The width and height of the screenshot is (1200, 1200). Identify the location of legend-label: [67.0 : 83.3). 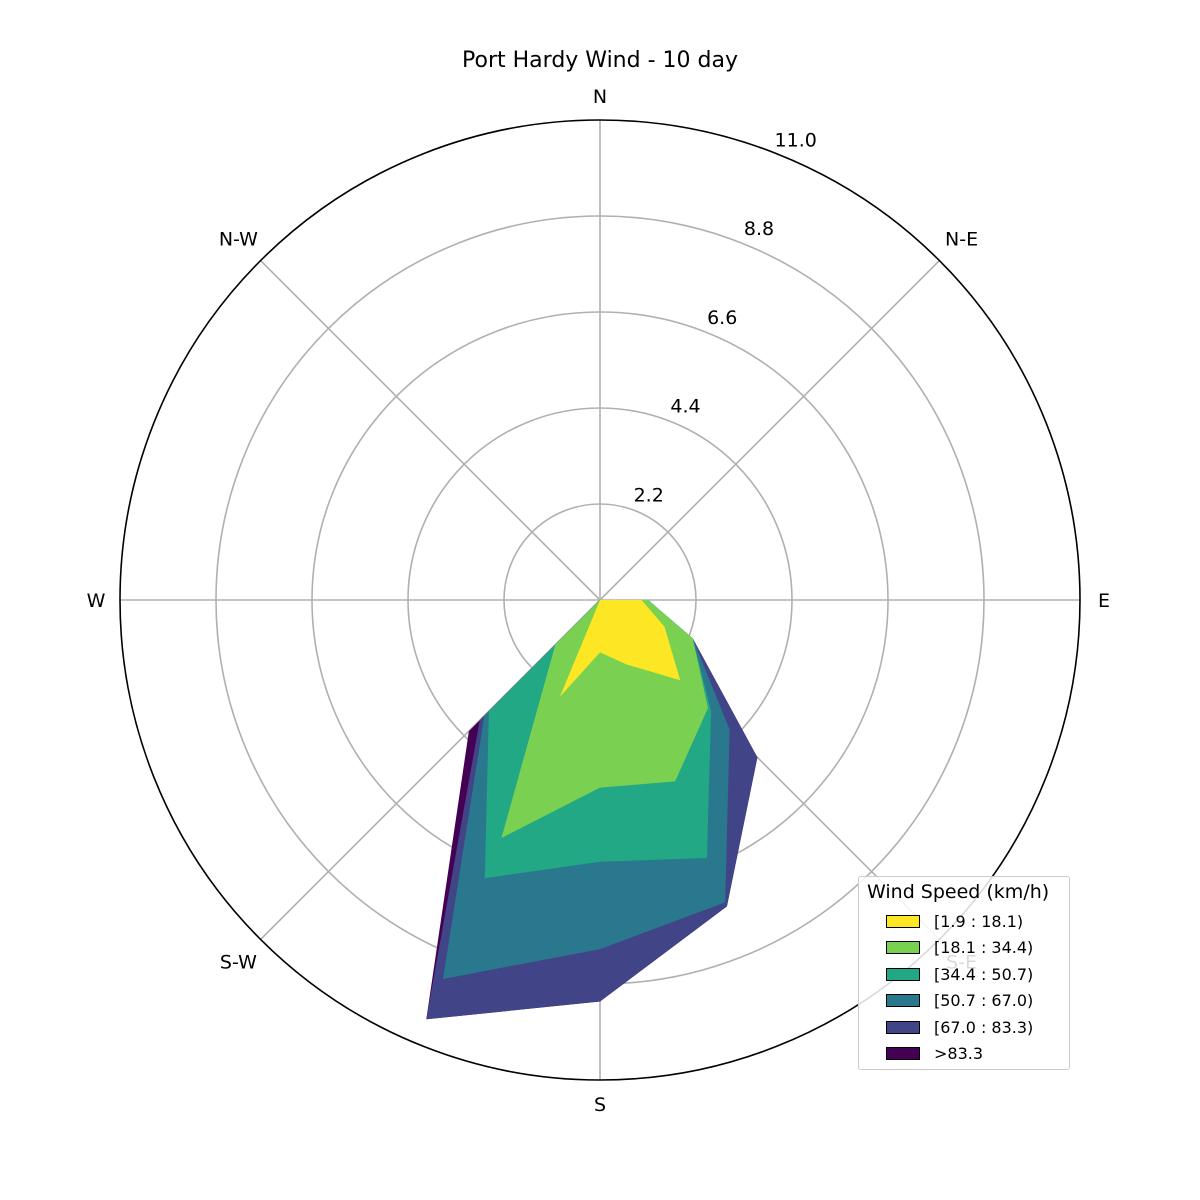
(984, 1027).